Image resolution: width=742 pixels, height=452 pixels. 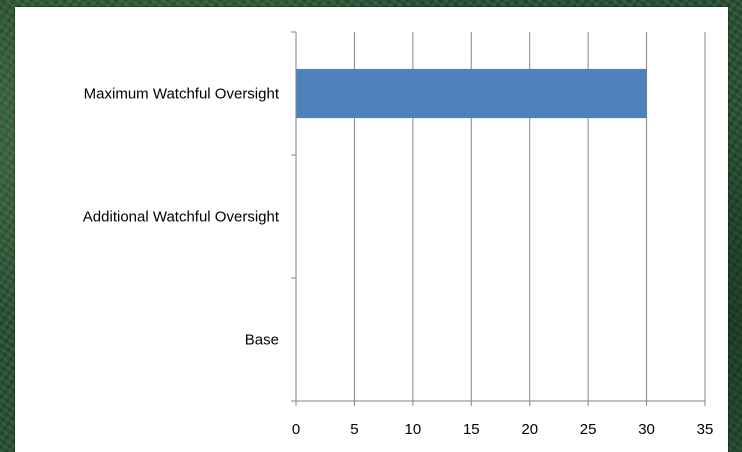 I want to click on x-tick-label: 0, so click(x=296, y=429).